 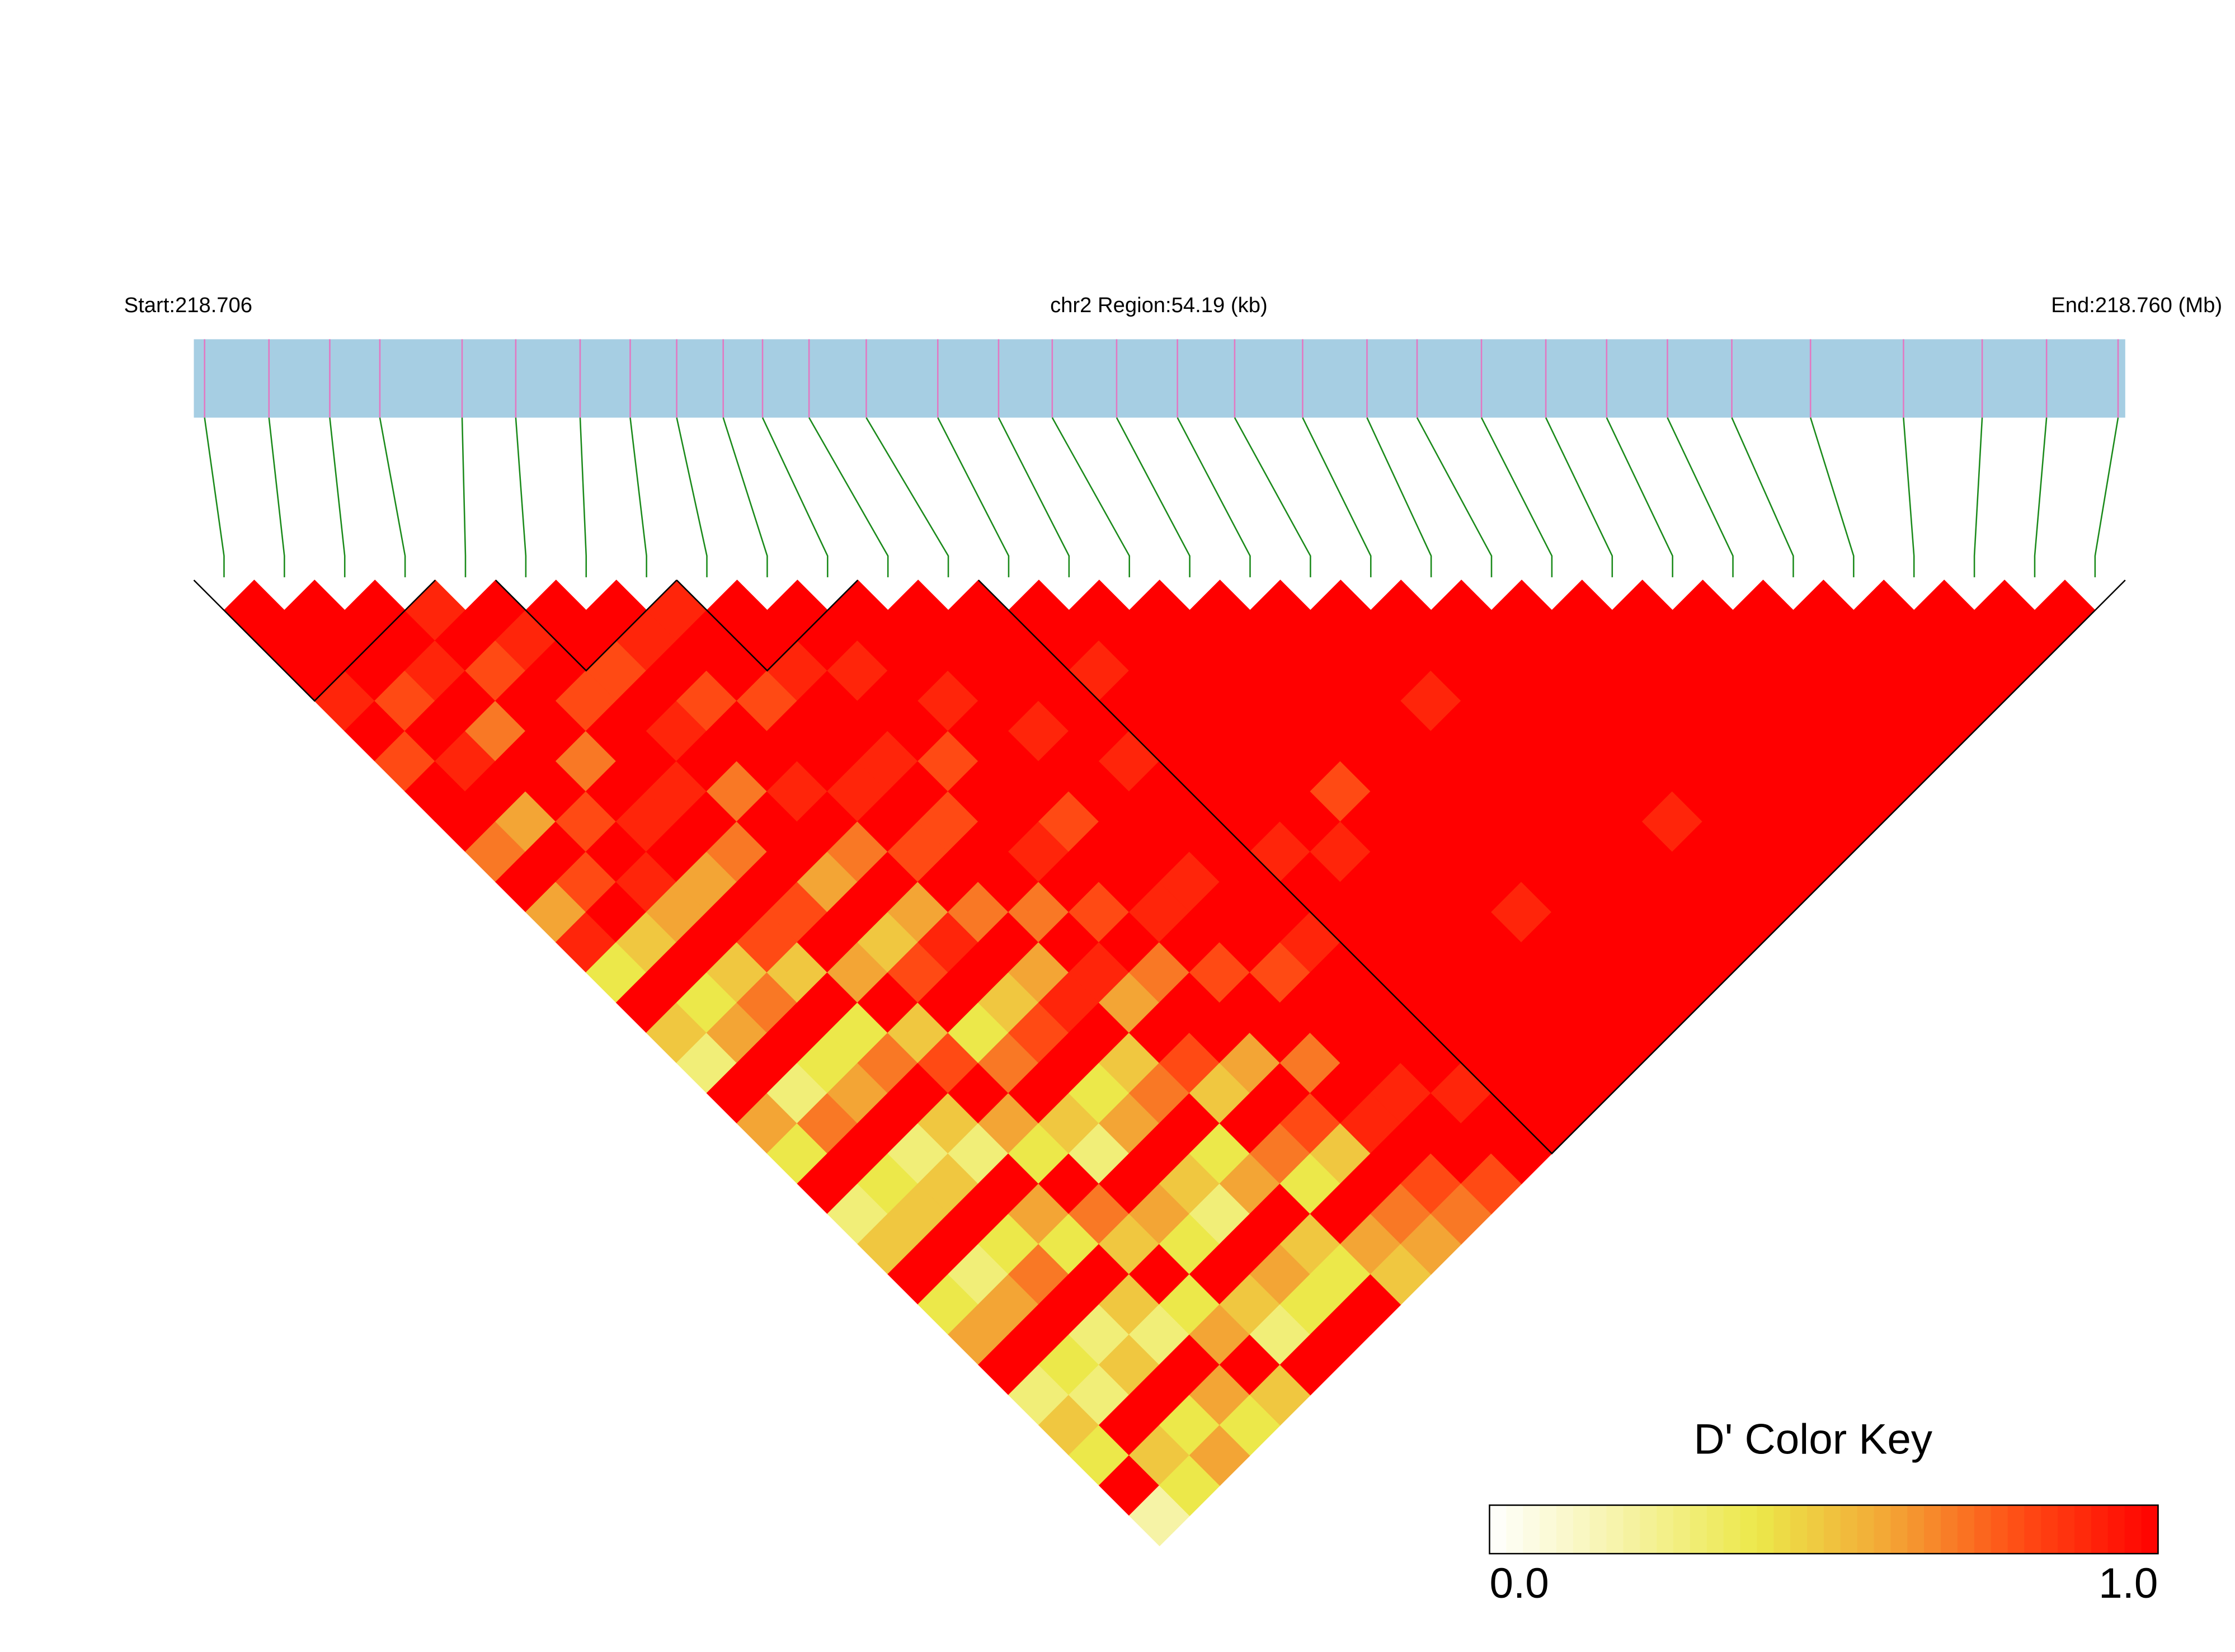 What do you see at coordinates (188, 305) in the screenshot?
I see `start-label: Start:218.706` at bounding box center [188, 305].